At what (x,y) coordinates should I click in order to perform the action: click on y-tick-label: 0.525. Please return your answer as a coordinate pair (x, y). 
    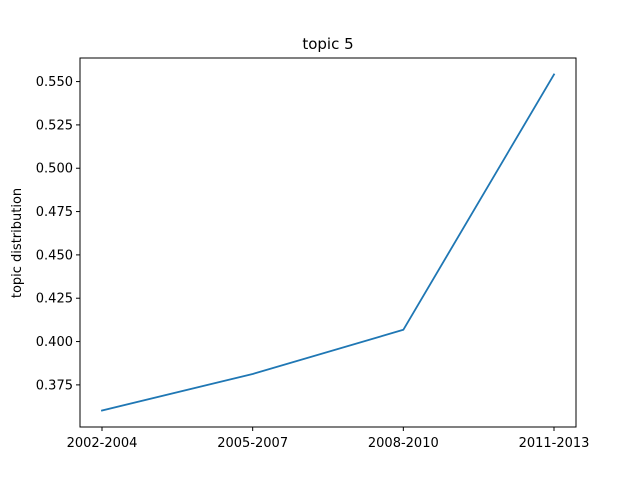
    Looking at the image, I should click on (54, 125).